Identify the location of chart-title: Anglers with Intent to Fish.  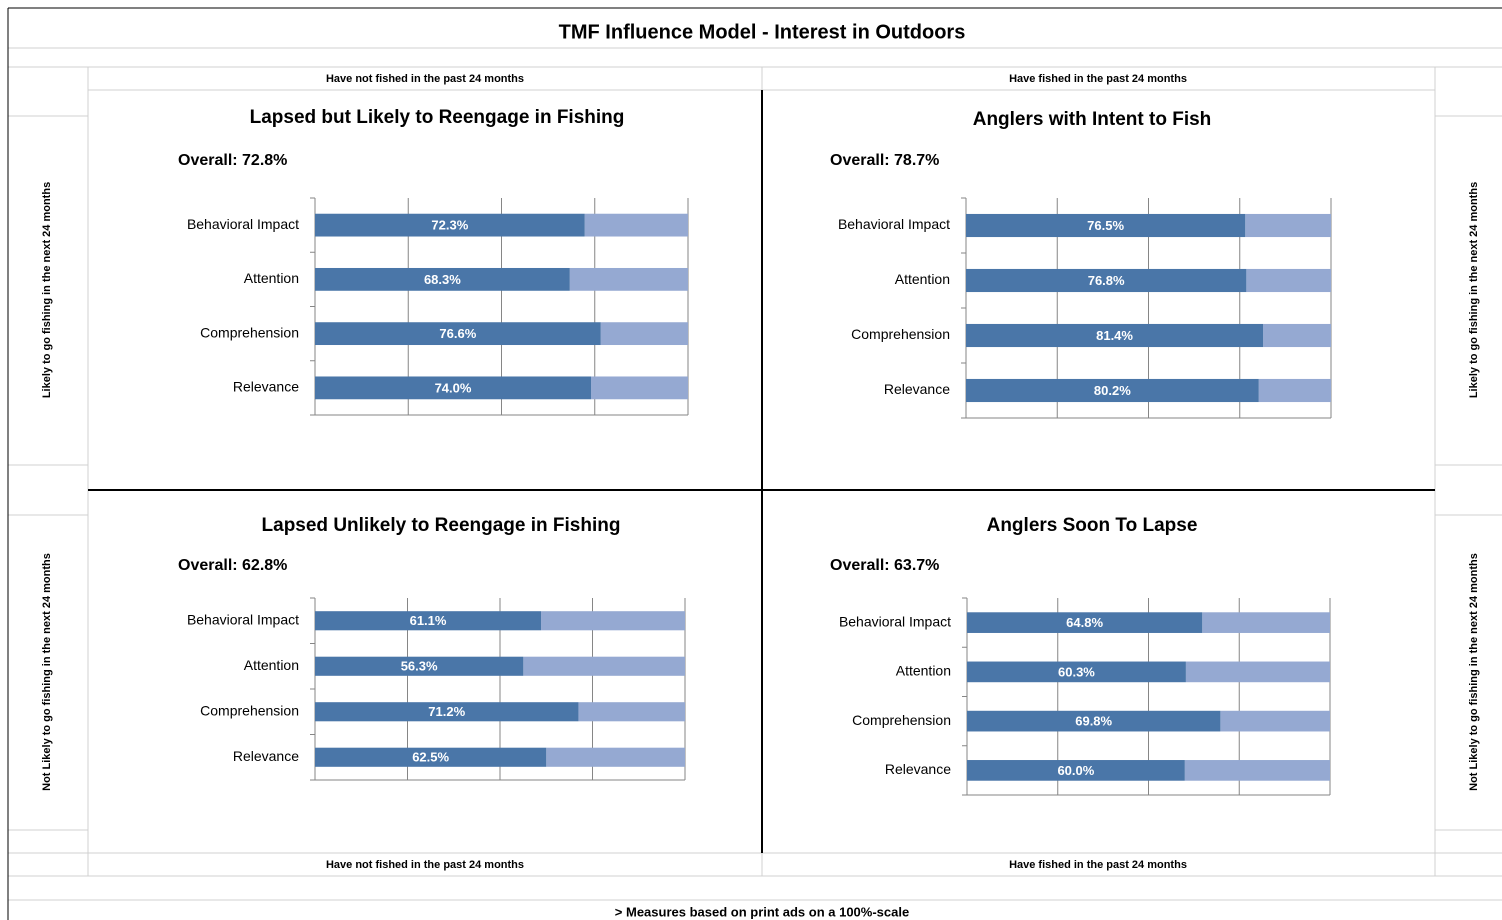
(1092, 119).